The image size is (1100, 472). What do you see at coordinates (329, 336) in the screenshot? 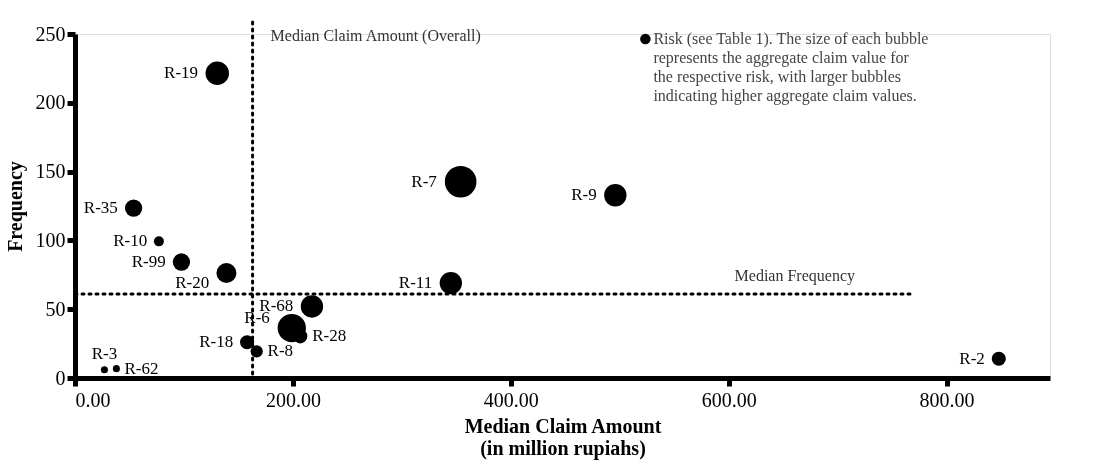
I see `annotation: R-28` at bounding box center [329, 336].